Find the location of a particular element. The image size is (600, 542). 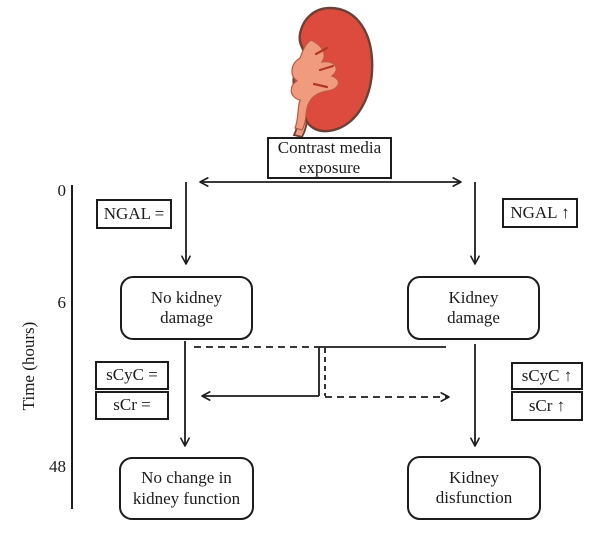

kidney-icon is located at coordinates (332, 72).